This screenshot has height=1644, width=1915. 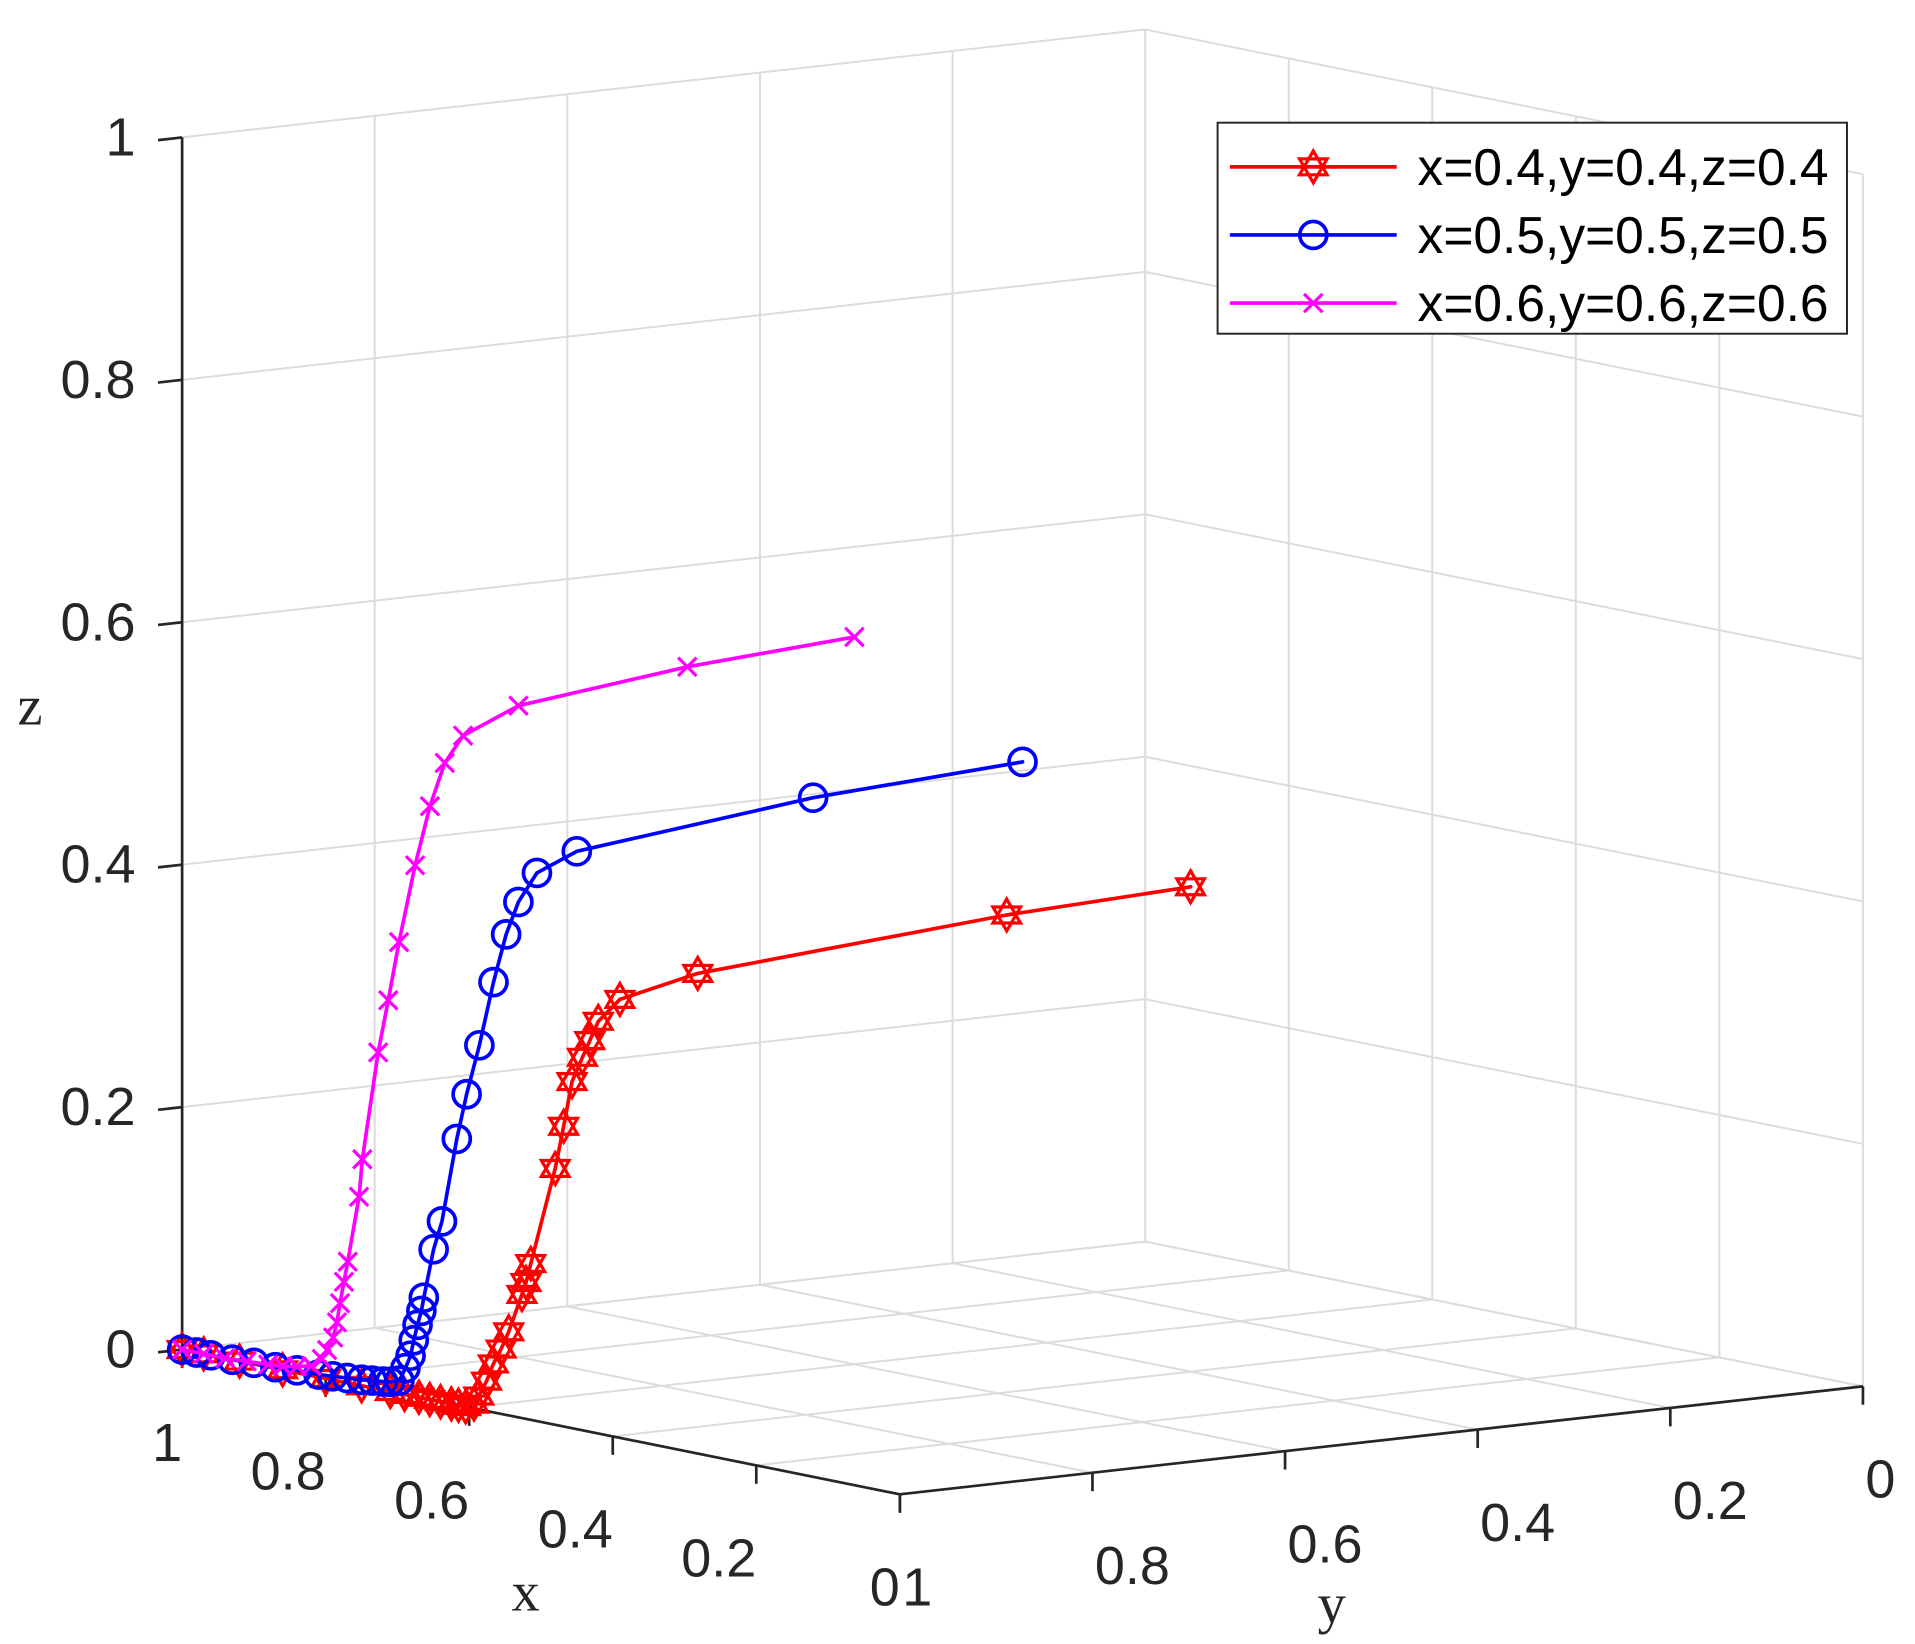 I want to click on z-tick-label: 1, so click(x=120, y=137).